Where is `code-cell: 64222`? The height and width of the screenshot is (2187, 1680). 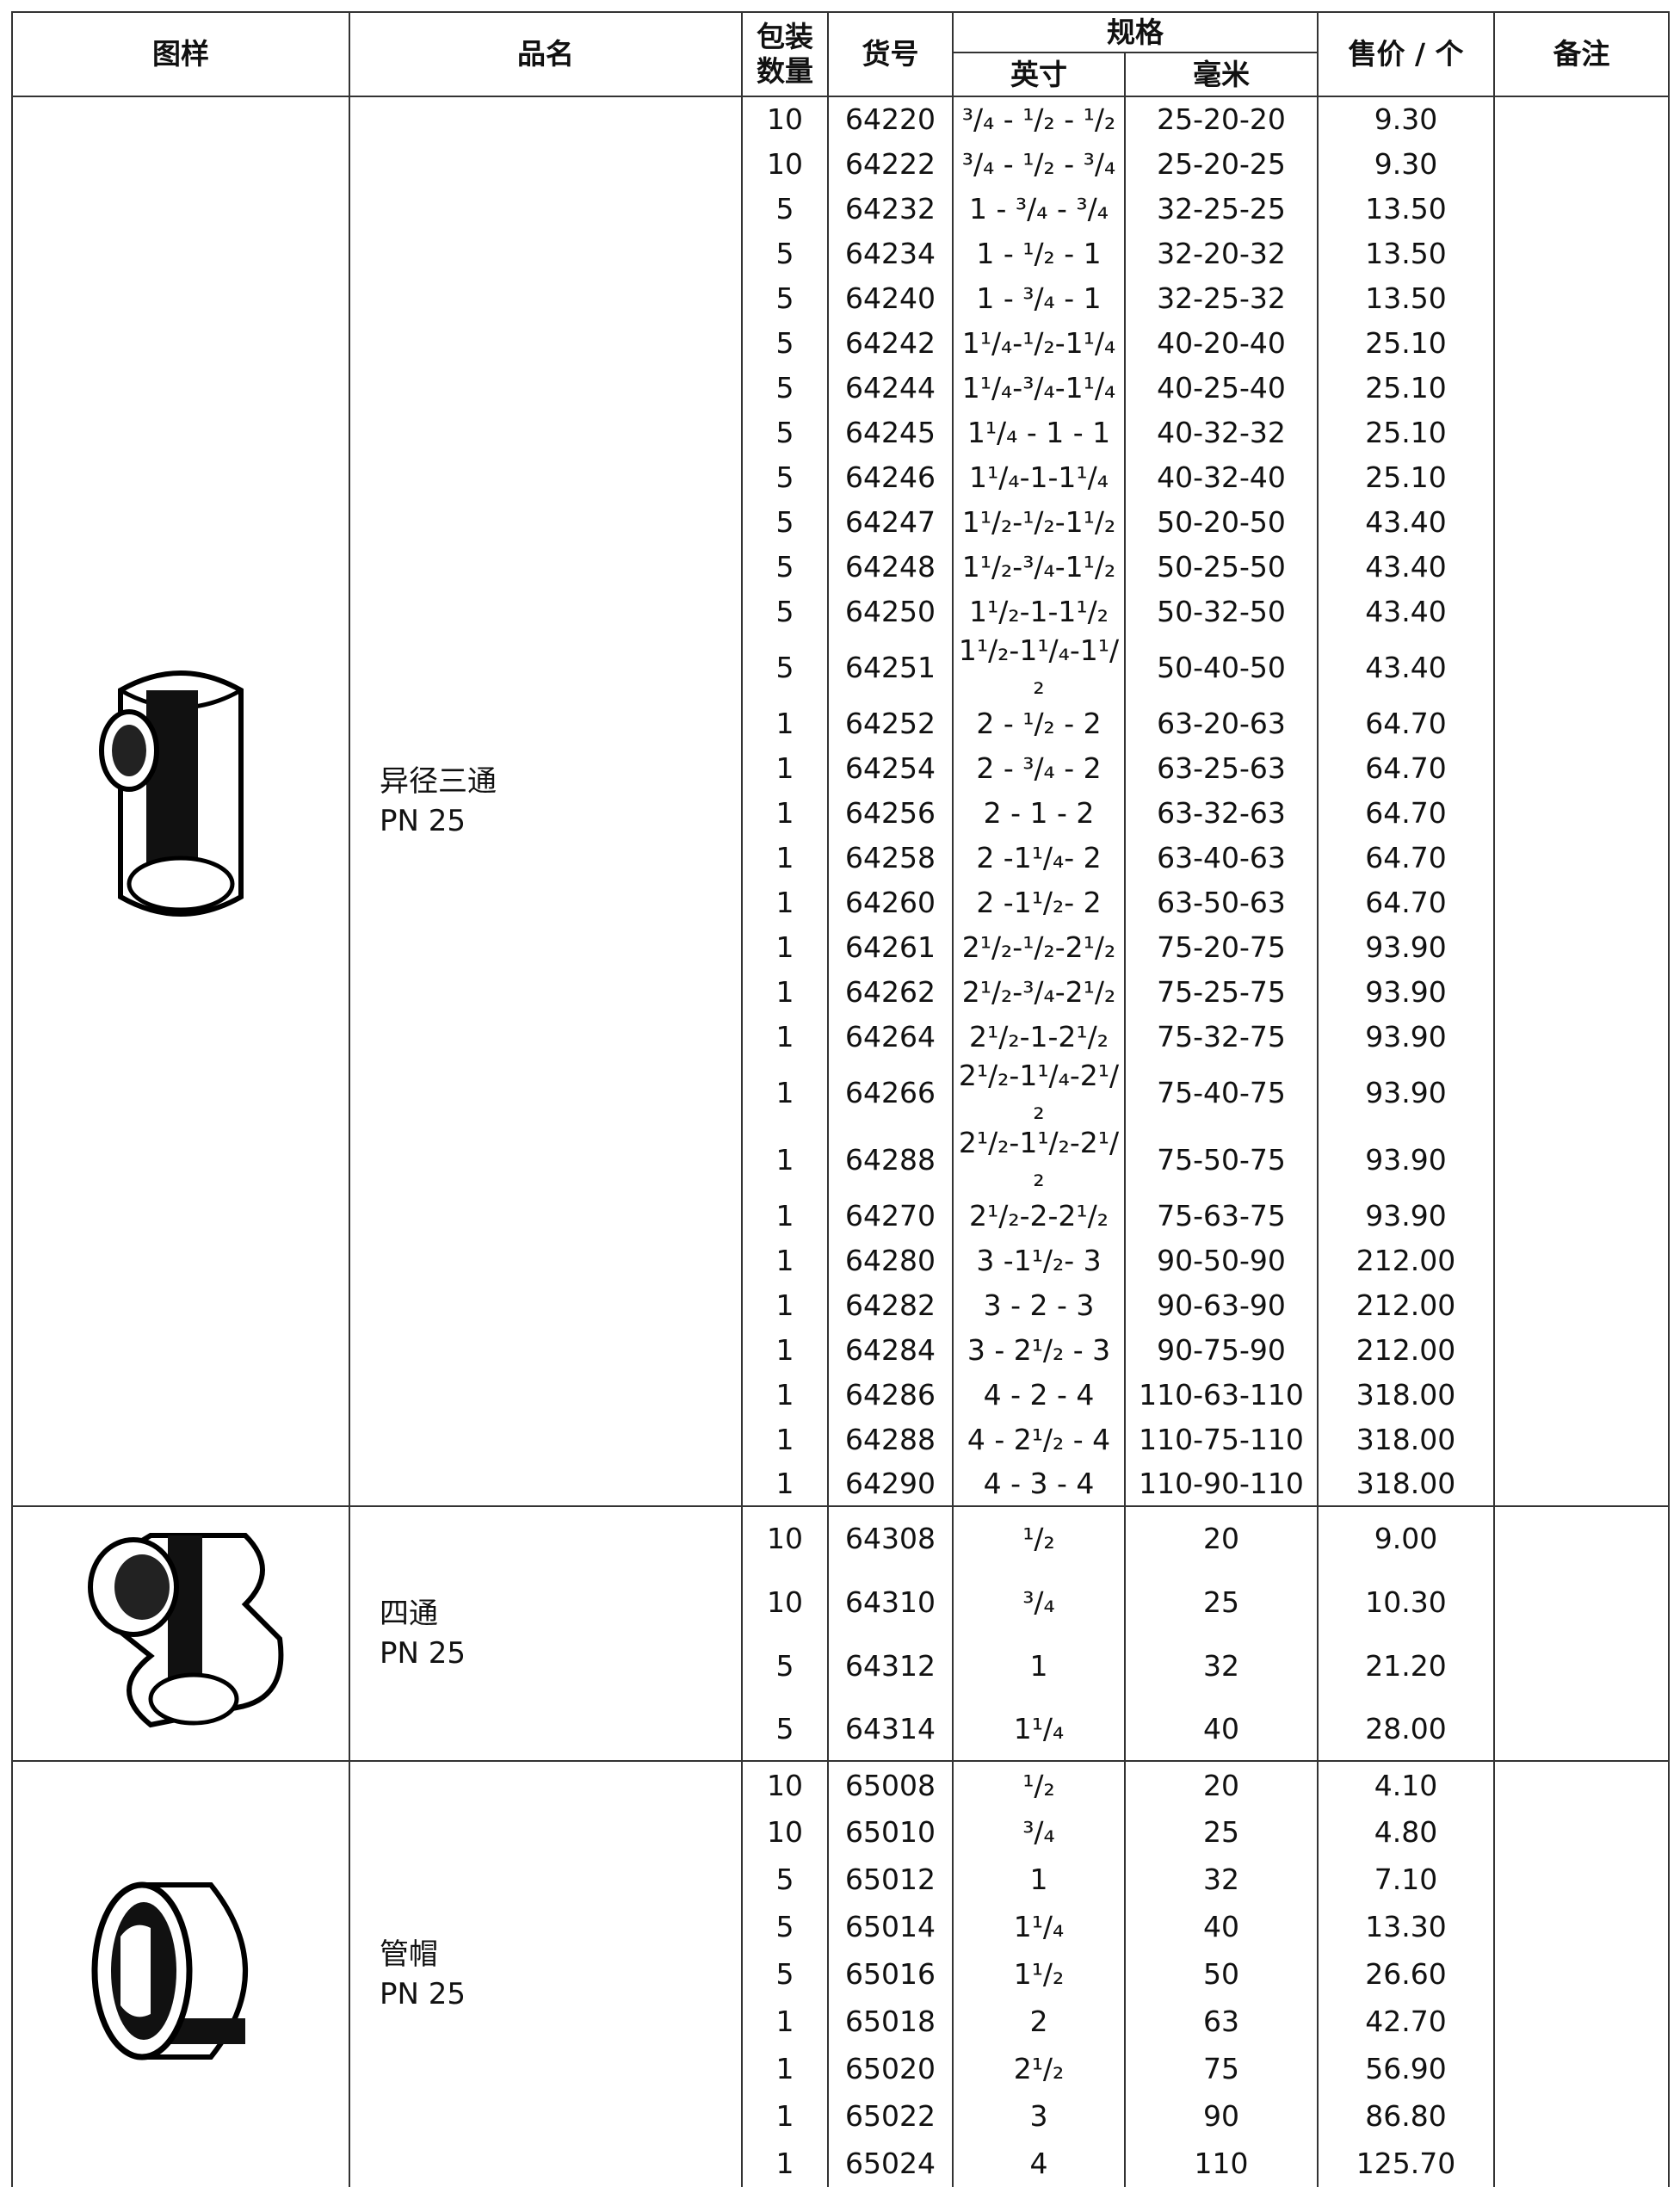 code-cell: 64222 is located at coordinates (891, 163).